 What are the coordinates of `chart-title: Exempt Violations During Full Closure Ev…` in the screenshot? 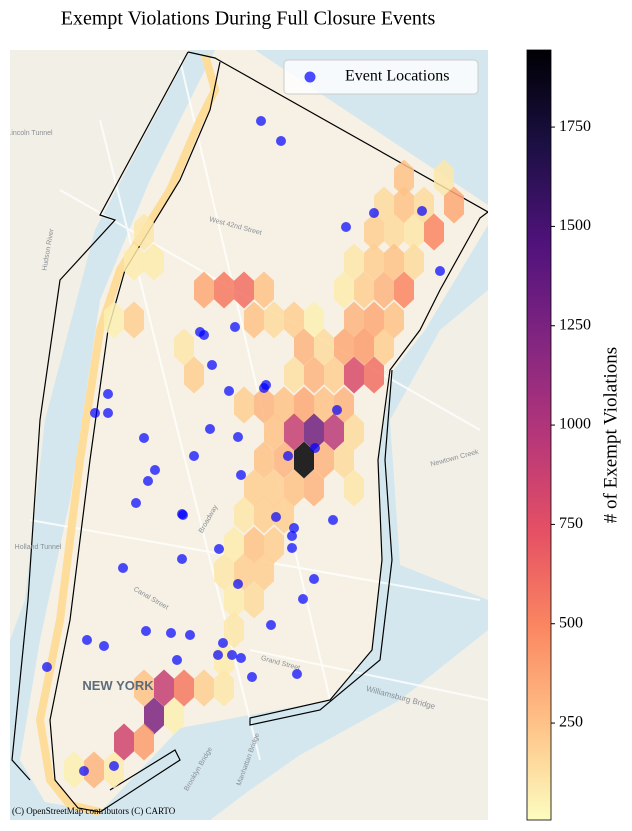 It's located at (248, 19).